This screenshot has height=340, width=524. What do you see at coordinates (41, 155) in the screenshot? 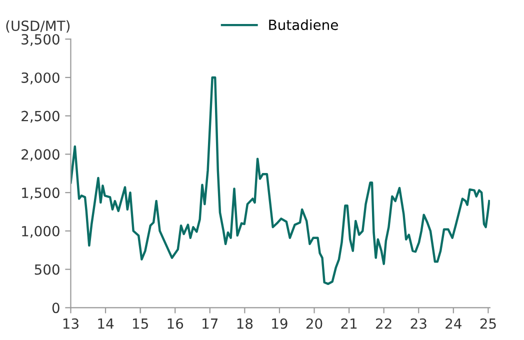
I see `y-tick-label: 2,000` at bounding box center [41, 155].